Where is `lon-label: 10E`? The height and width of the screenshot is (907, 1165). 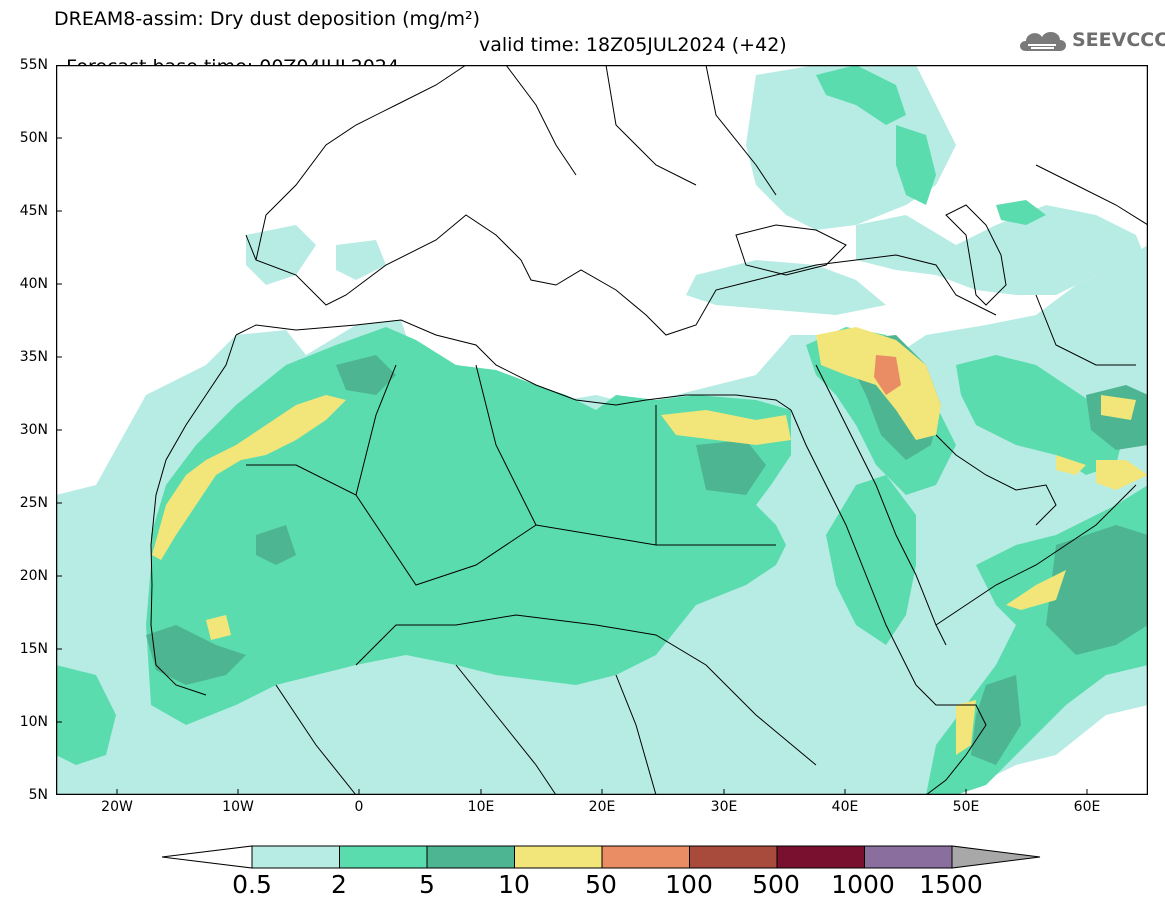
lon-label: 10E is located at coordinates (481, 807).